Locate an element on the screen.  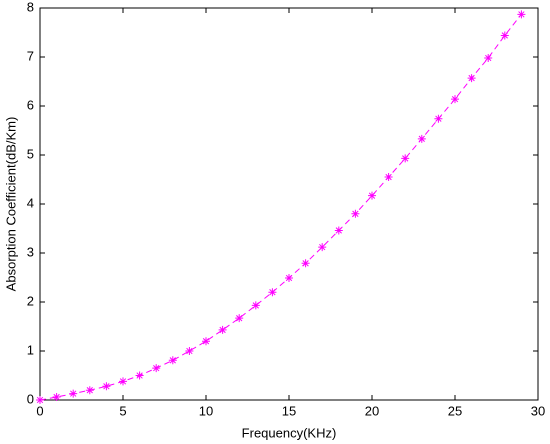
x-tick-label: 0 is located at coordinates (39, 410).